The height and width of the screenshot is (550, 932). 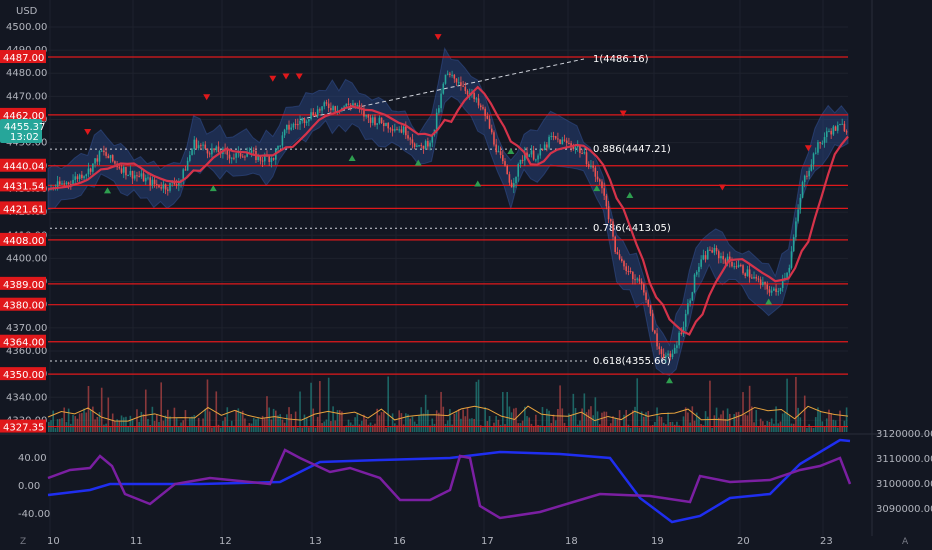 I want to click on current-price-tag: 4455.37 13:02, so click(x=22, y=131).